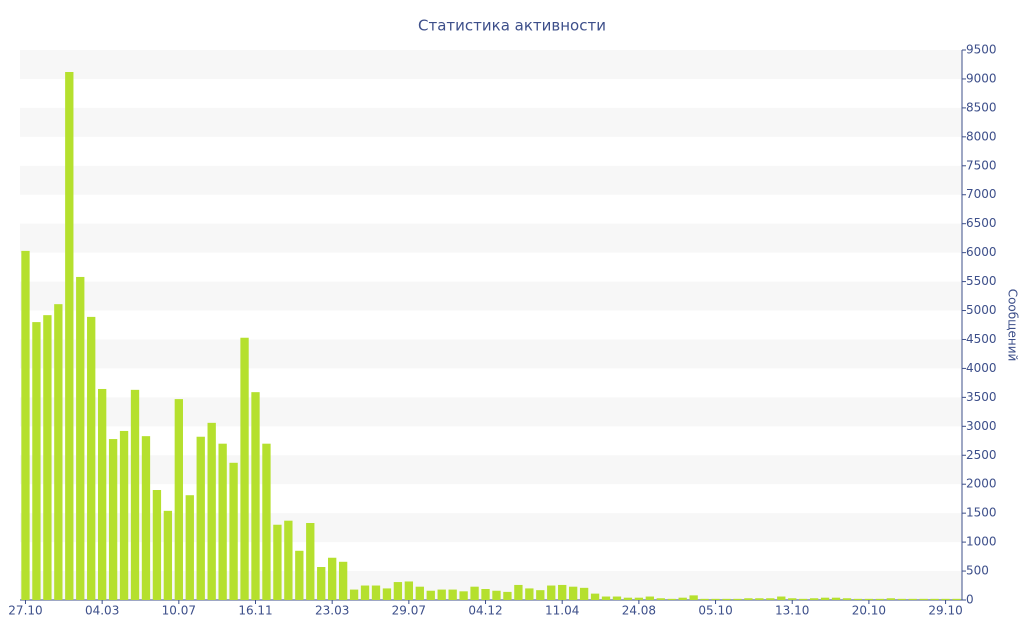 Image resolution: width=1024 pixels, height=644 pixels. I want to click on y-tick-label: 7500, so click(981, 165).